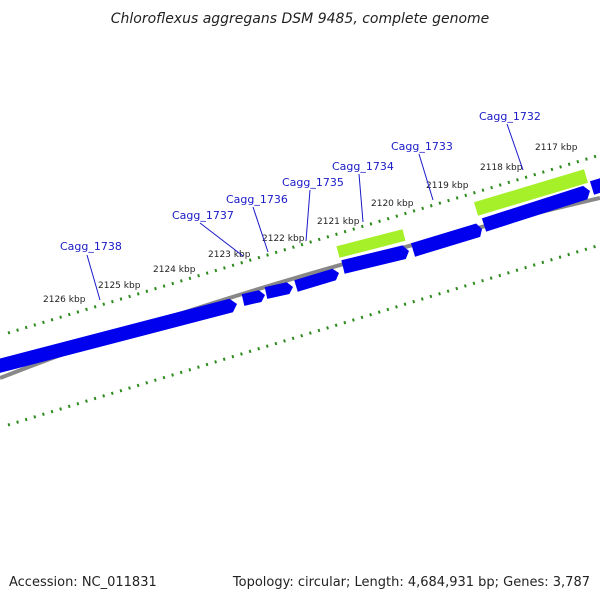  What do you see at coordinates (447, 186) in the screenshot?
I see `tick-label: 2119 kbp` at bounding box center [447, 186].